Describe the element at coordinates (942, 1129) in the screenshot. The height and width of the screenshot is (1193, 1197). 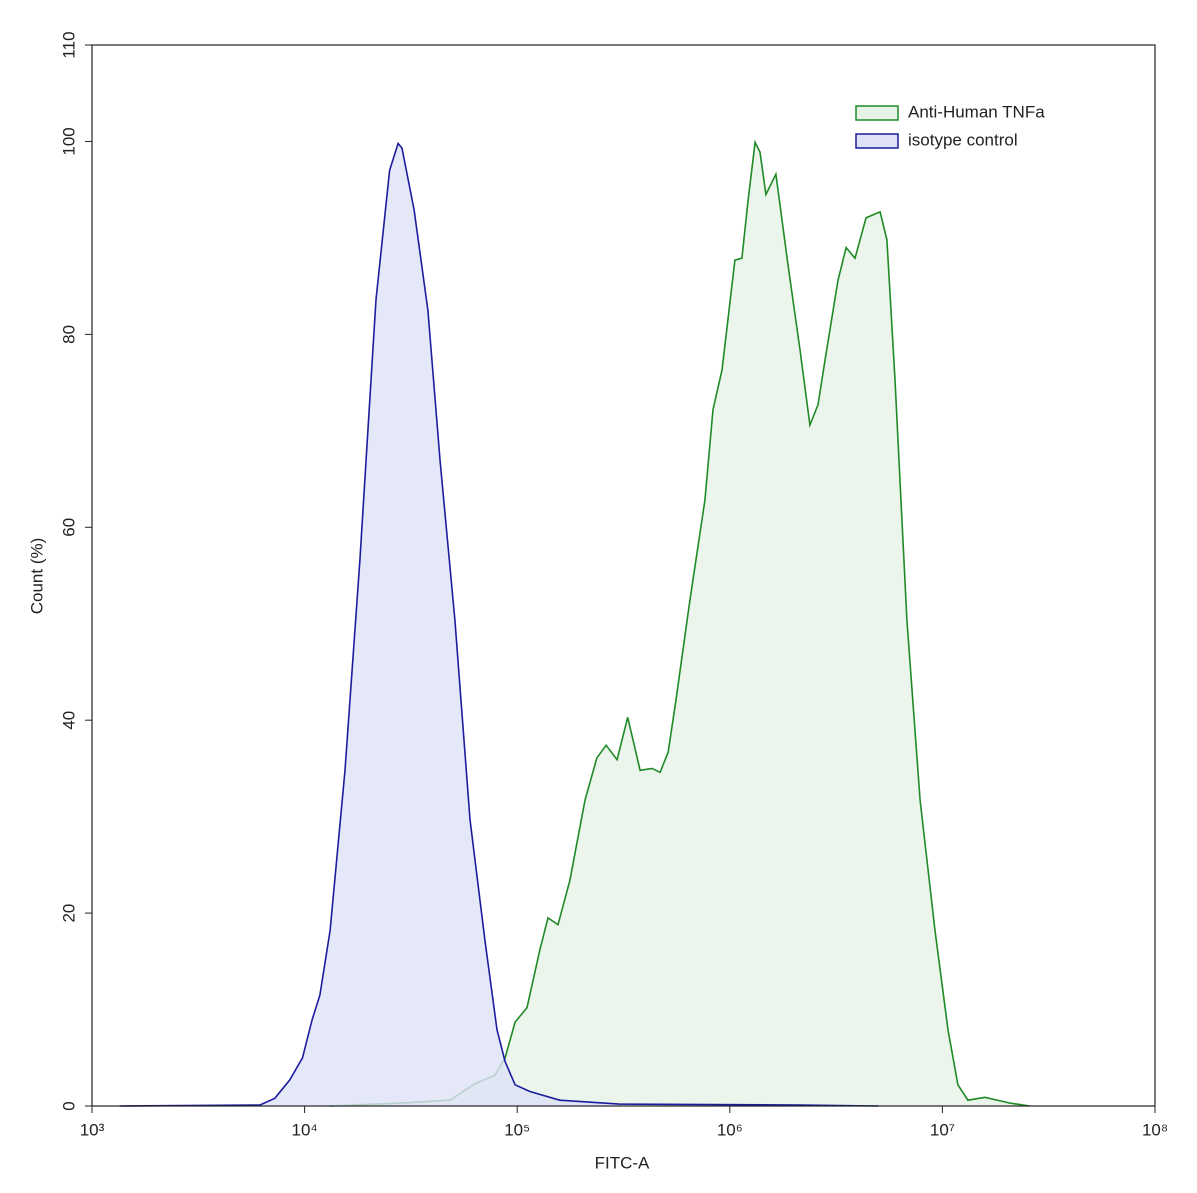
I see `x-tick-label: 10⁷` at that location.